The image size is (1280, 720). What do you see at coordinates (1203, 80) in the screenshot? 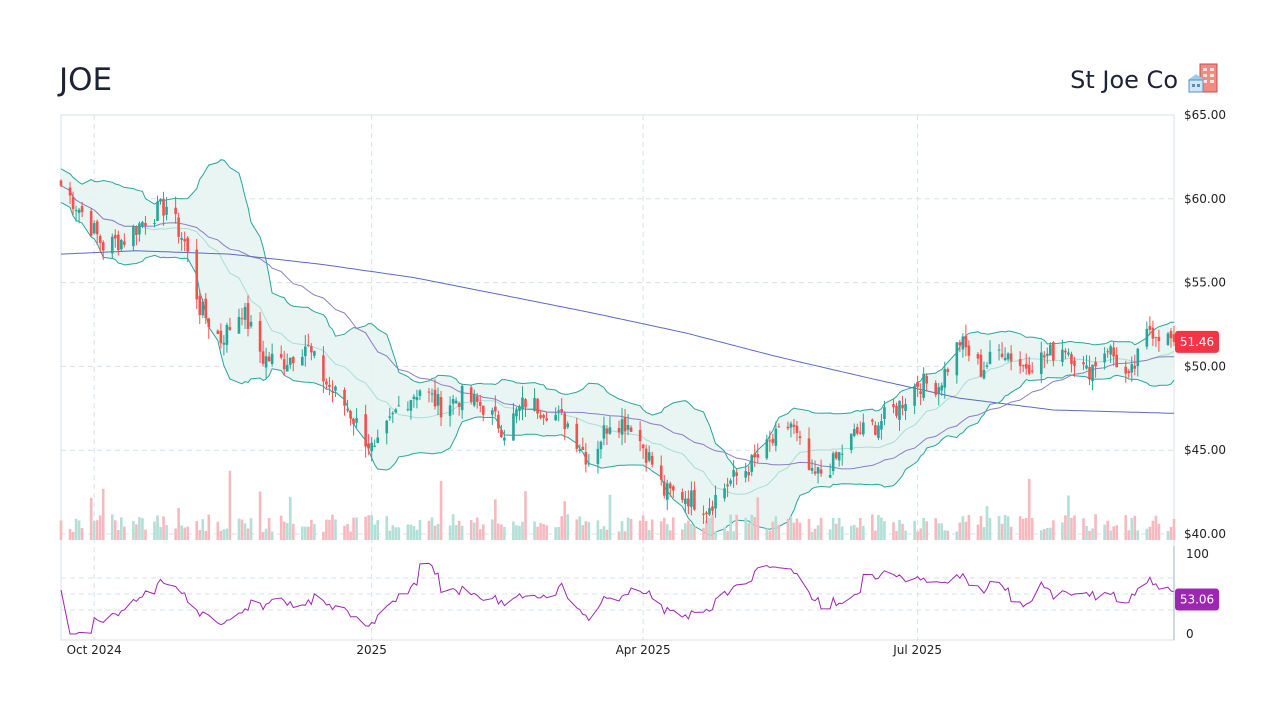
I see `office-building-icon` at bounding box center [1203, 80].